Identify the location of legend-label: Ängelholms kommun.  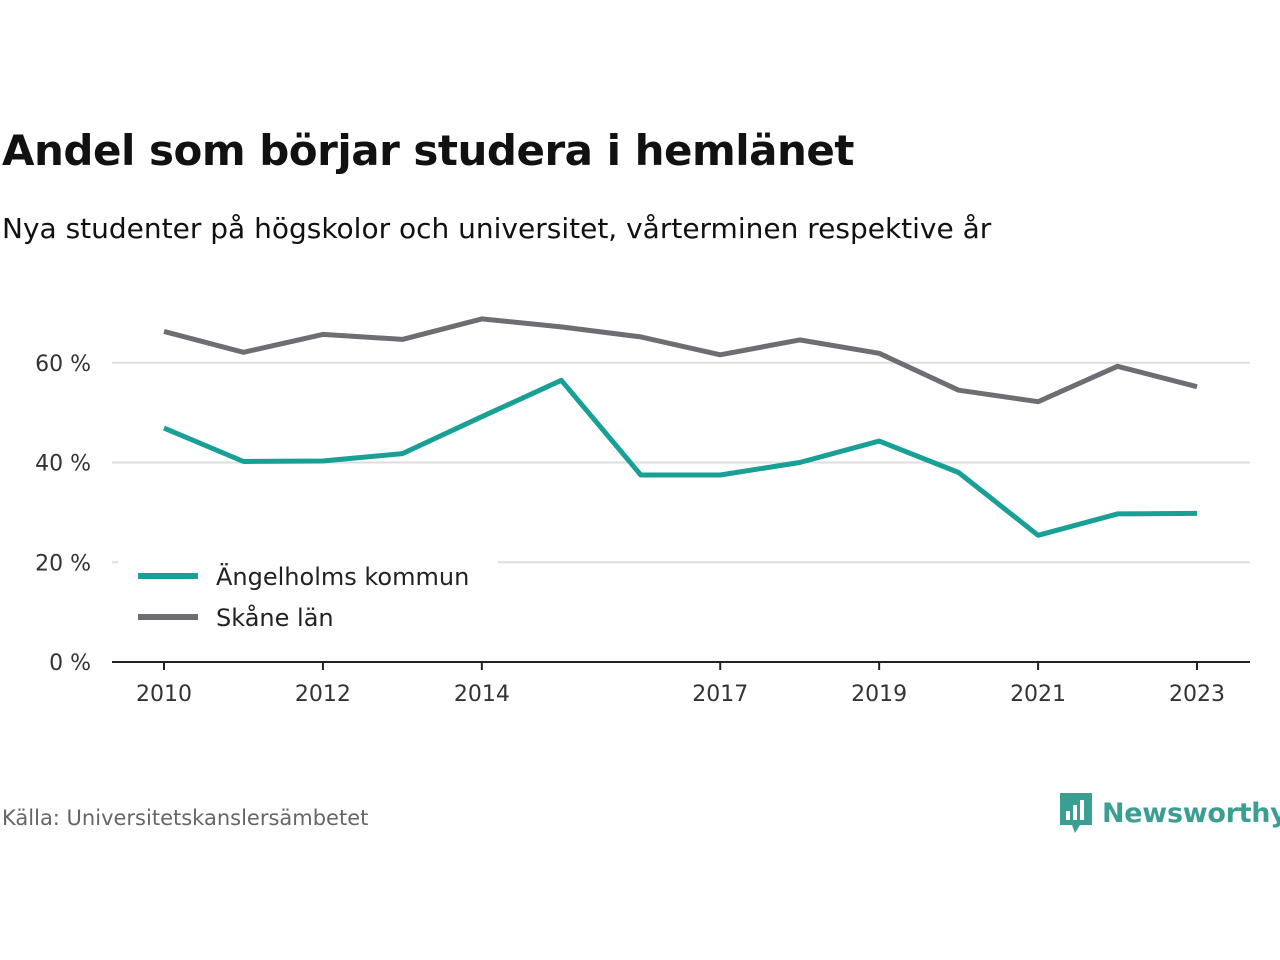
(342, 576).